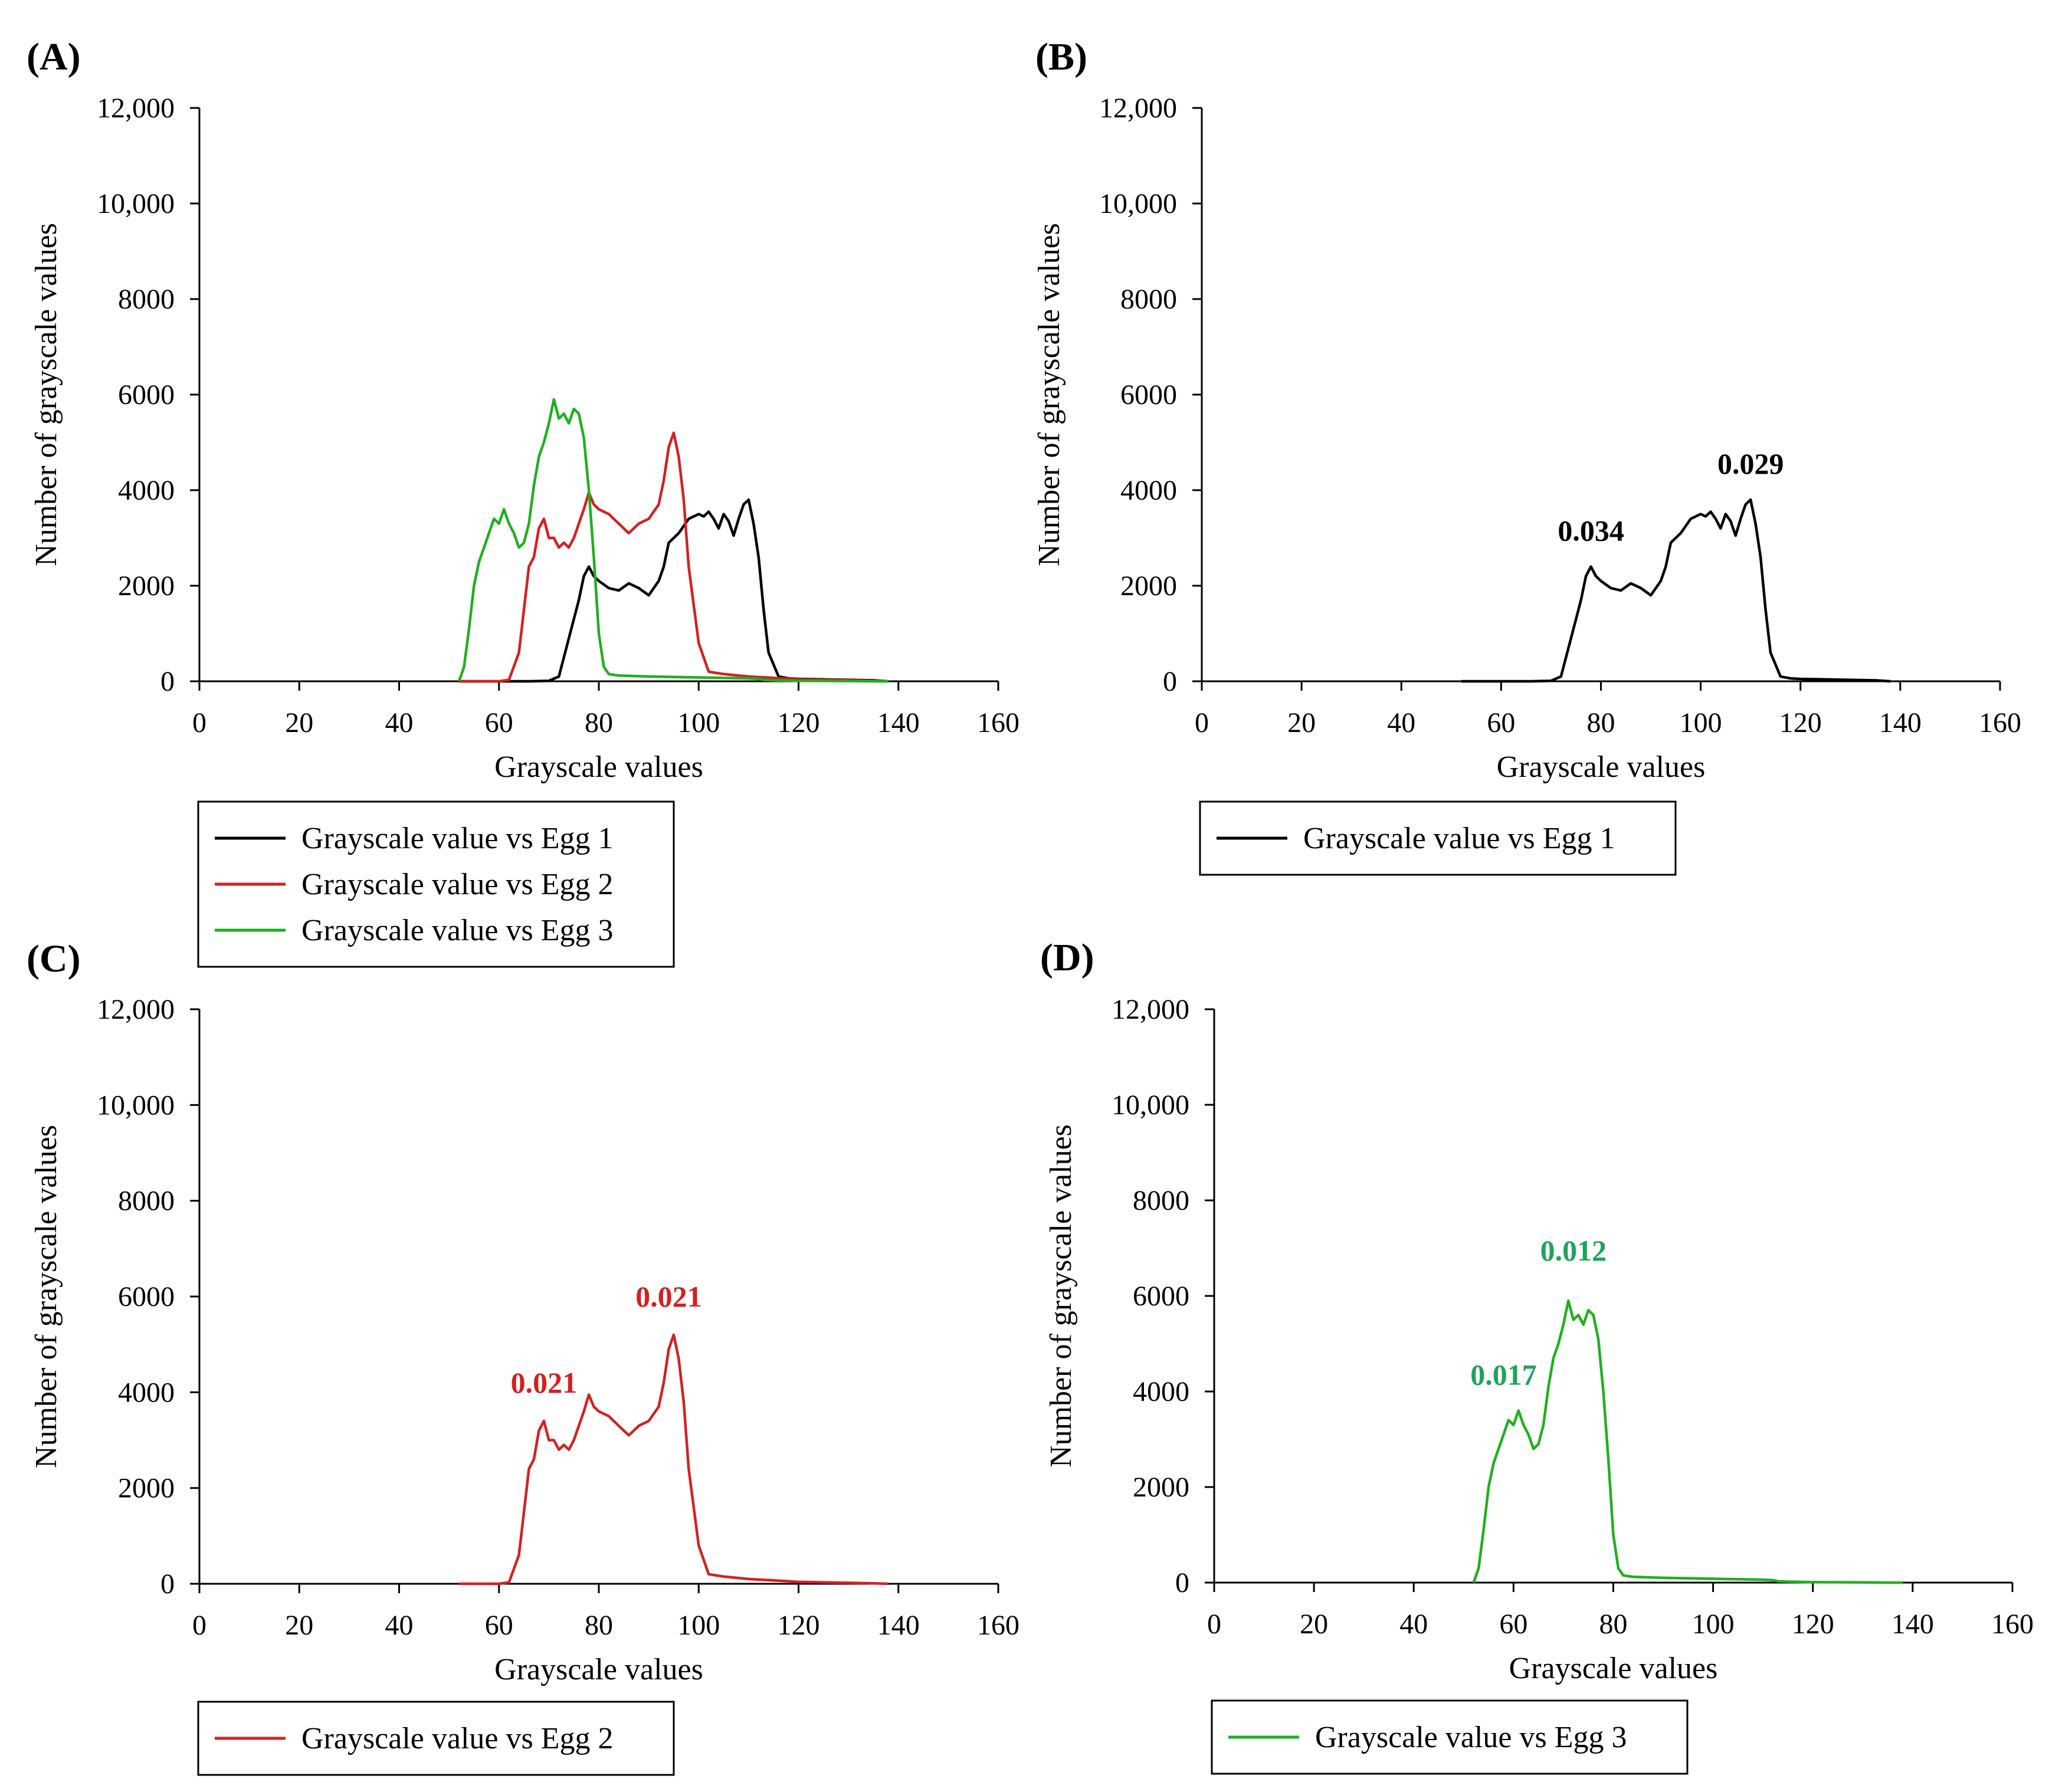 The height and width of the screenshot is (1792, 2049). I want to click on peak-annotation: 0.034, so click(1591, 530).